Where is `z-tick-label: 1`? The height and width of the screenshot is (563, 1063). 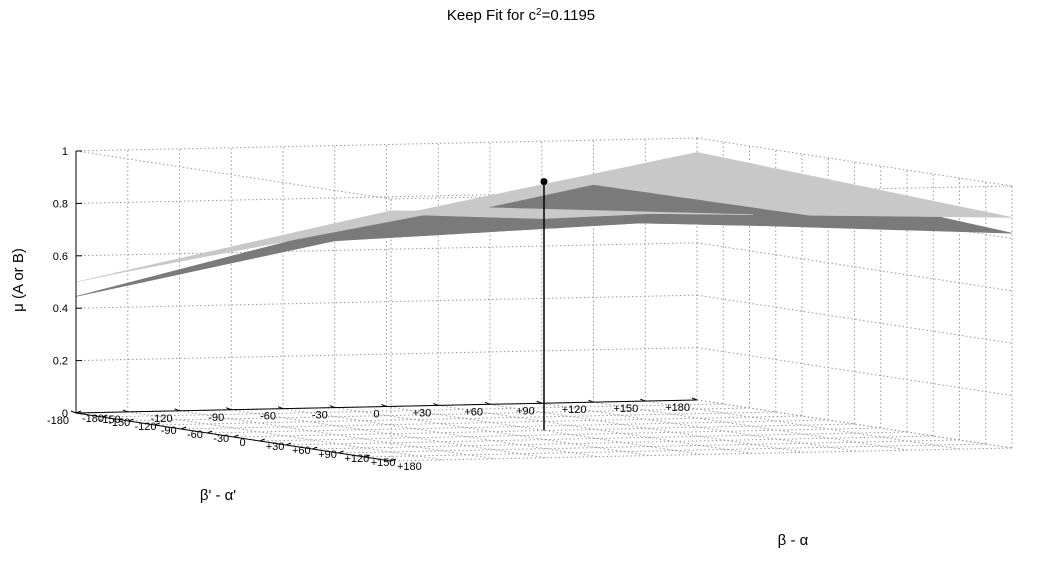
z-tick-label: 1 is located at coordinates (65, 152).